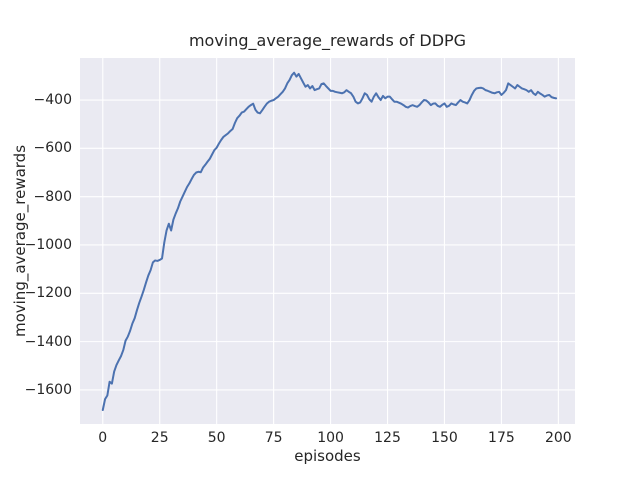  Describe the element at coordinates (216, 438) in the screenshot. I see `x-tick-label: 50` at that location.